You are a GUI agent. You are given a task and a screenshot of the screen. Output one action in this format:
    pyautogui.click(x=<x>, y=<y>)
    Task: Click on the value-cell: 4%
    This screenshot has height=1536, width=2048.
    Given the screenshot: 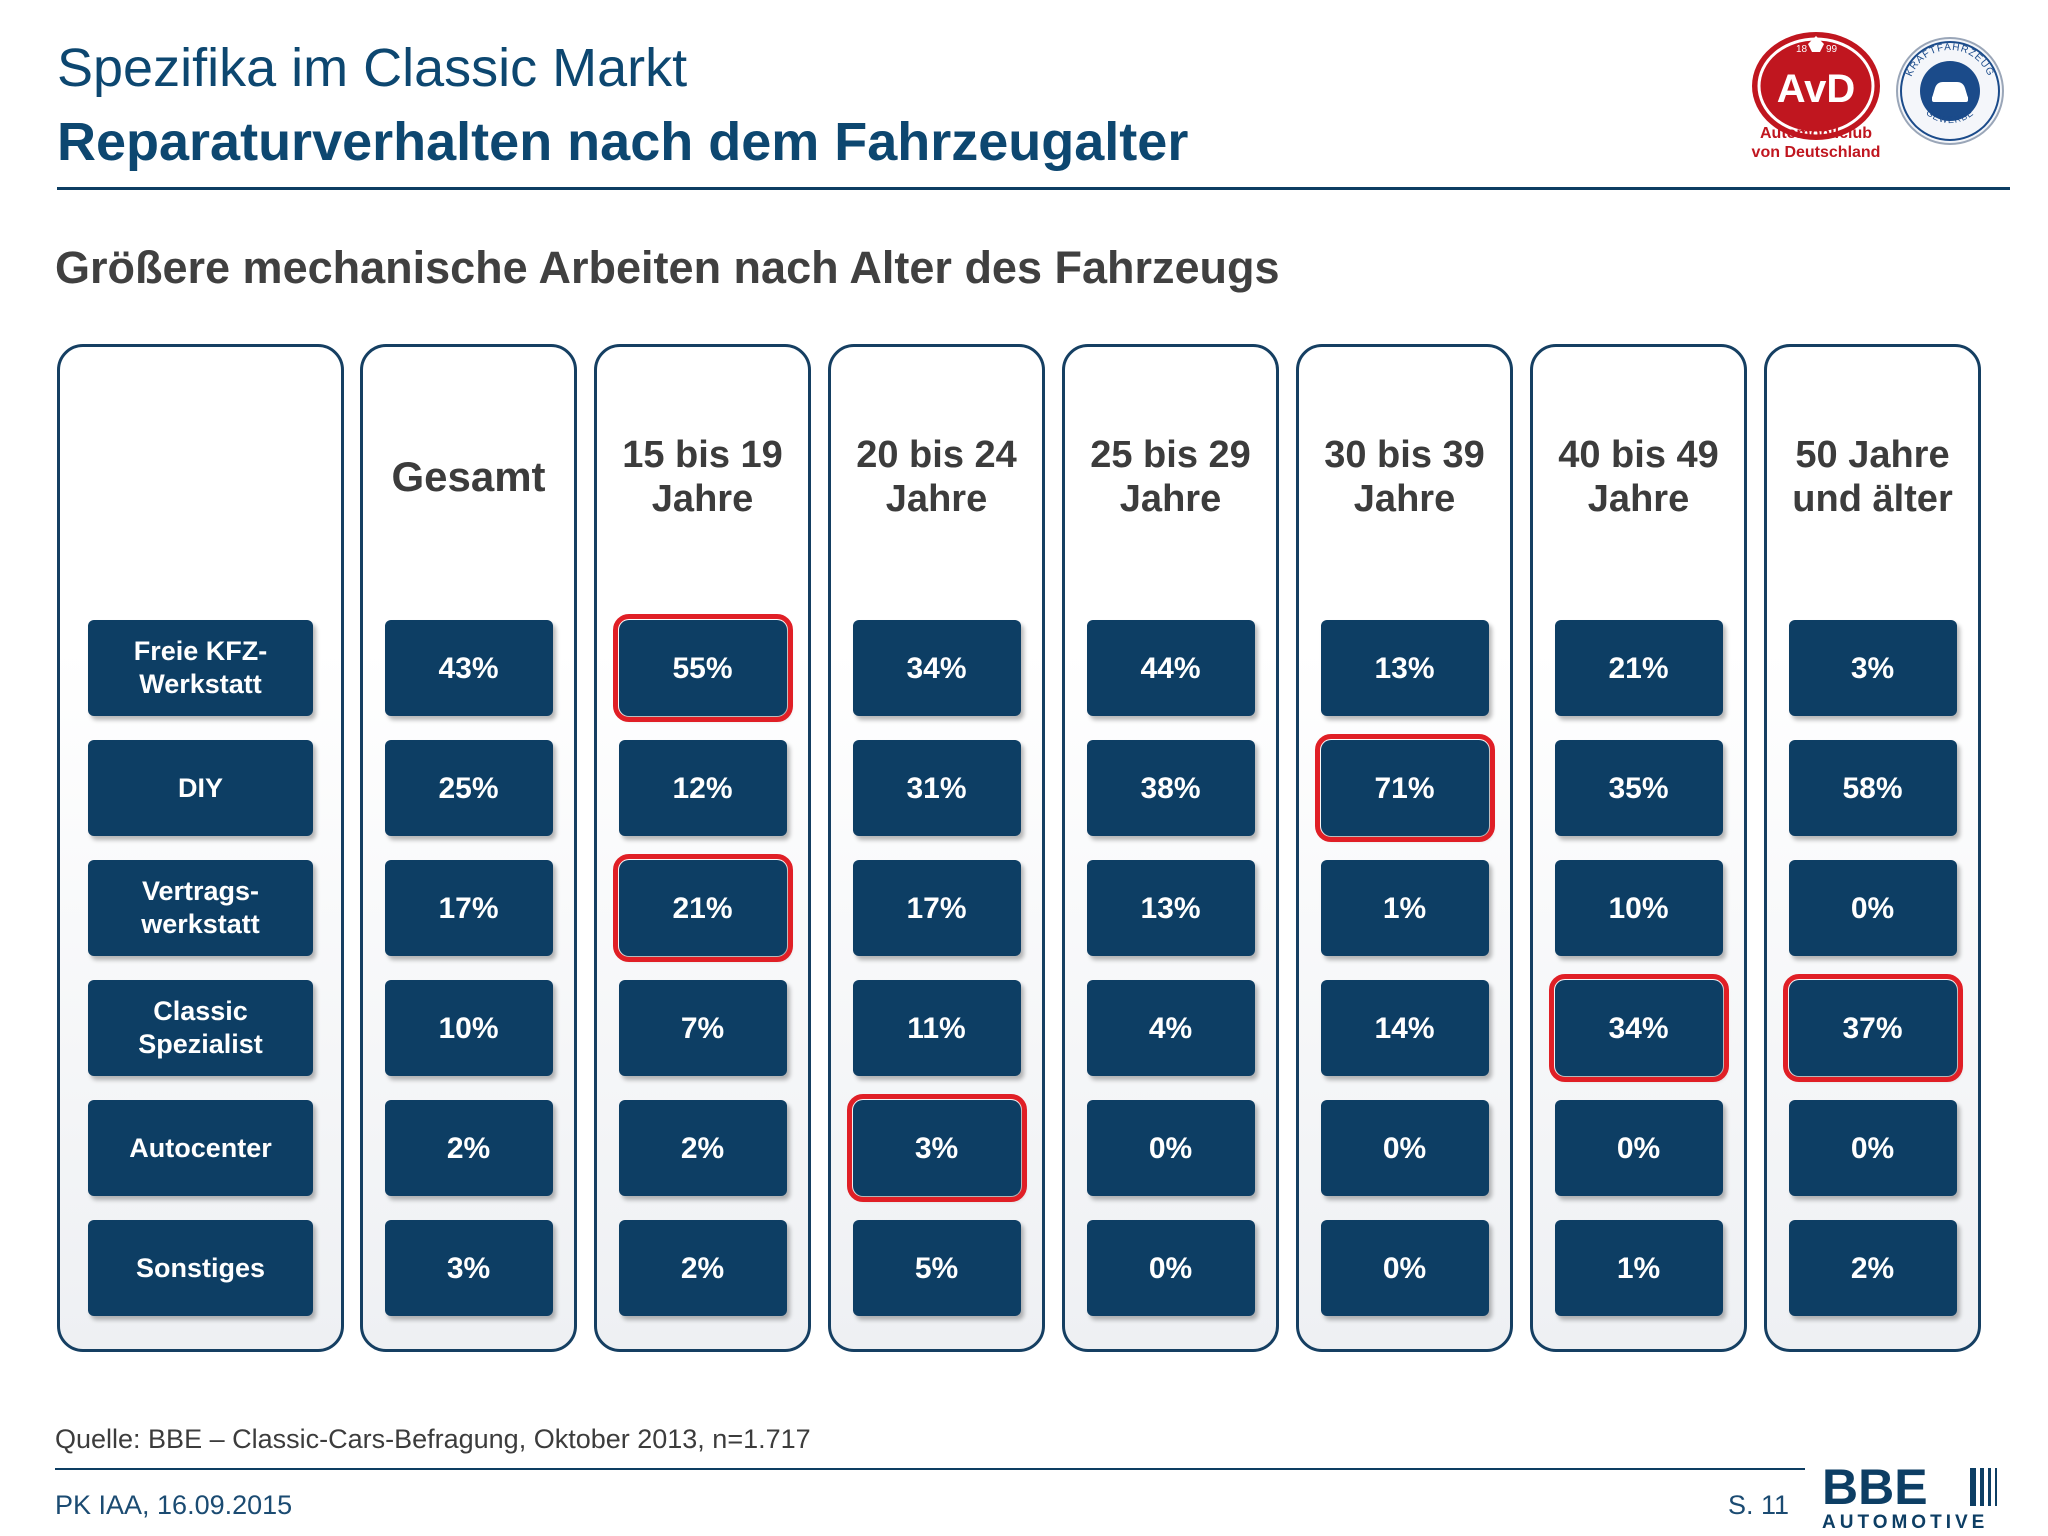 What is the action you would take?
    pyautogui.click(x=1170, y=1028)
    